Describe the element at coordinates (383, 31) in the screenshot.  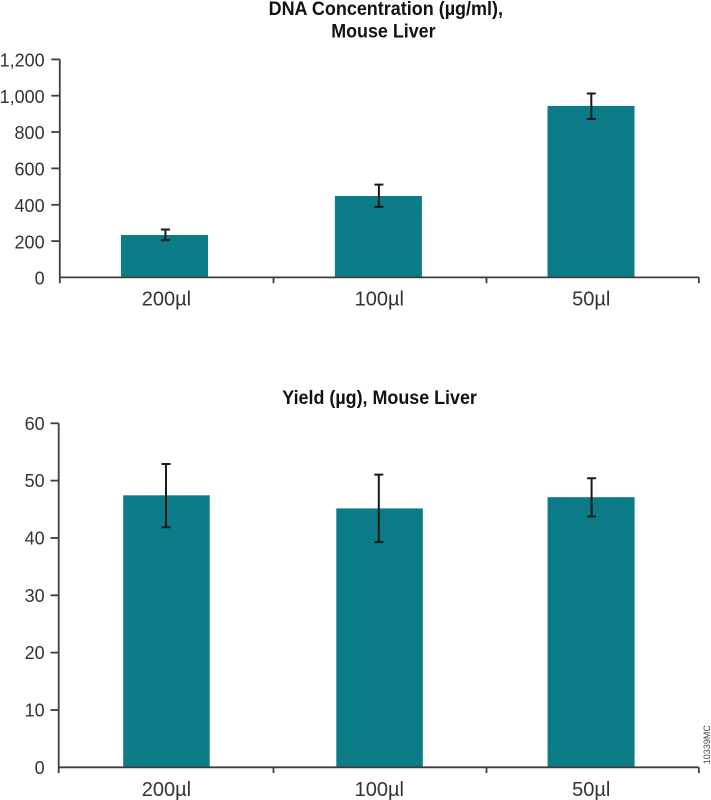
I see `svg-text: Mouse Liver` at that location.